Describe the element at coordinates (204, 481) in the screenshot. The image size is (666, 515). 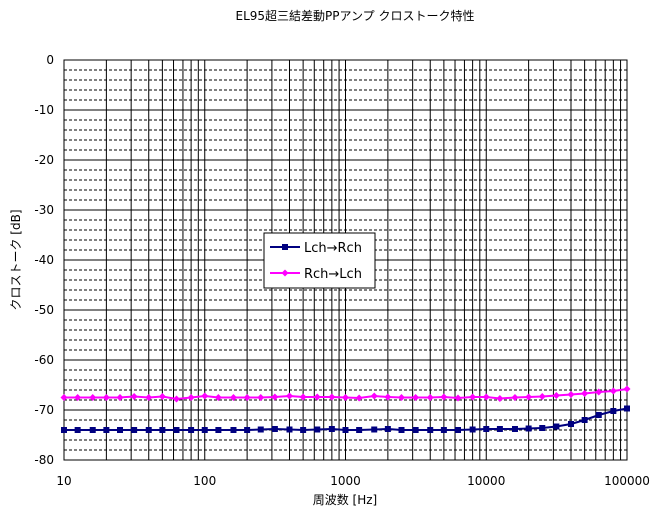
I see `x-tick-label: 100` at that location.